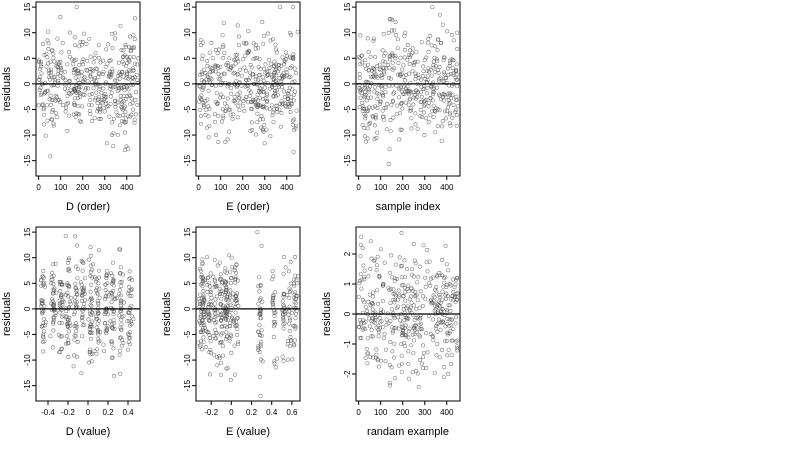 Image resolution: width=800 pixels, height=455 pixels. I want to click on x-tick-label: 300, so click(425, 187).